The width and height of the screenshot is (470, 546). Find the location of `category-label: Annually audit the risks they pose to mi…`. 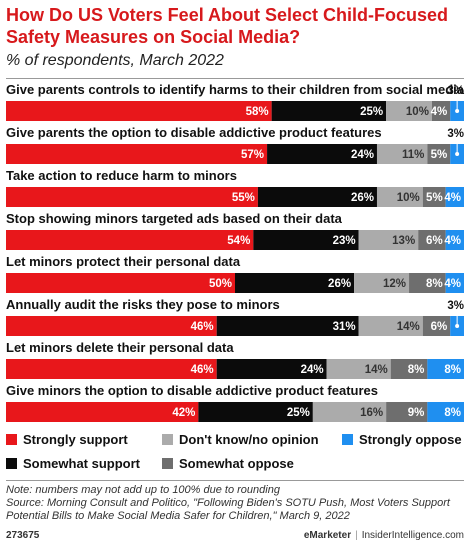

category-label: Annually audit the risks they pose to mi… is located at coordinates (143, 304).